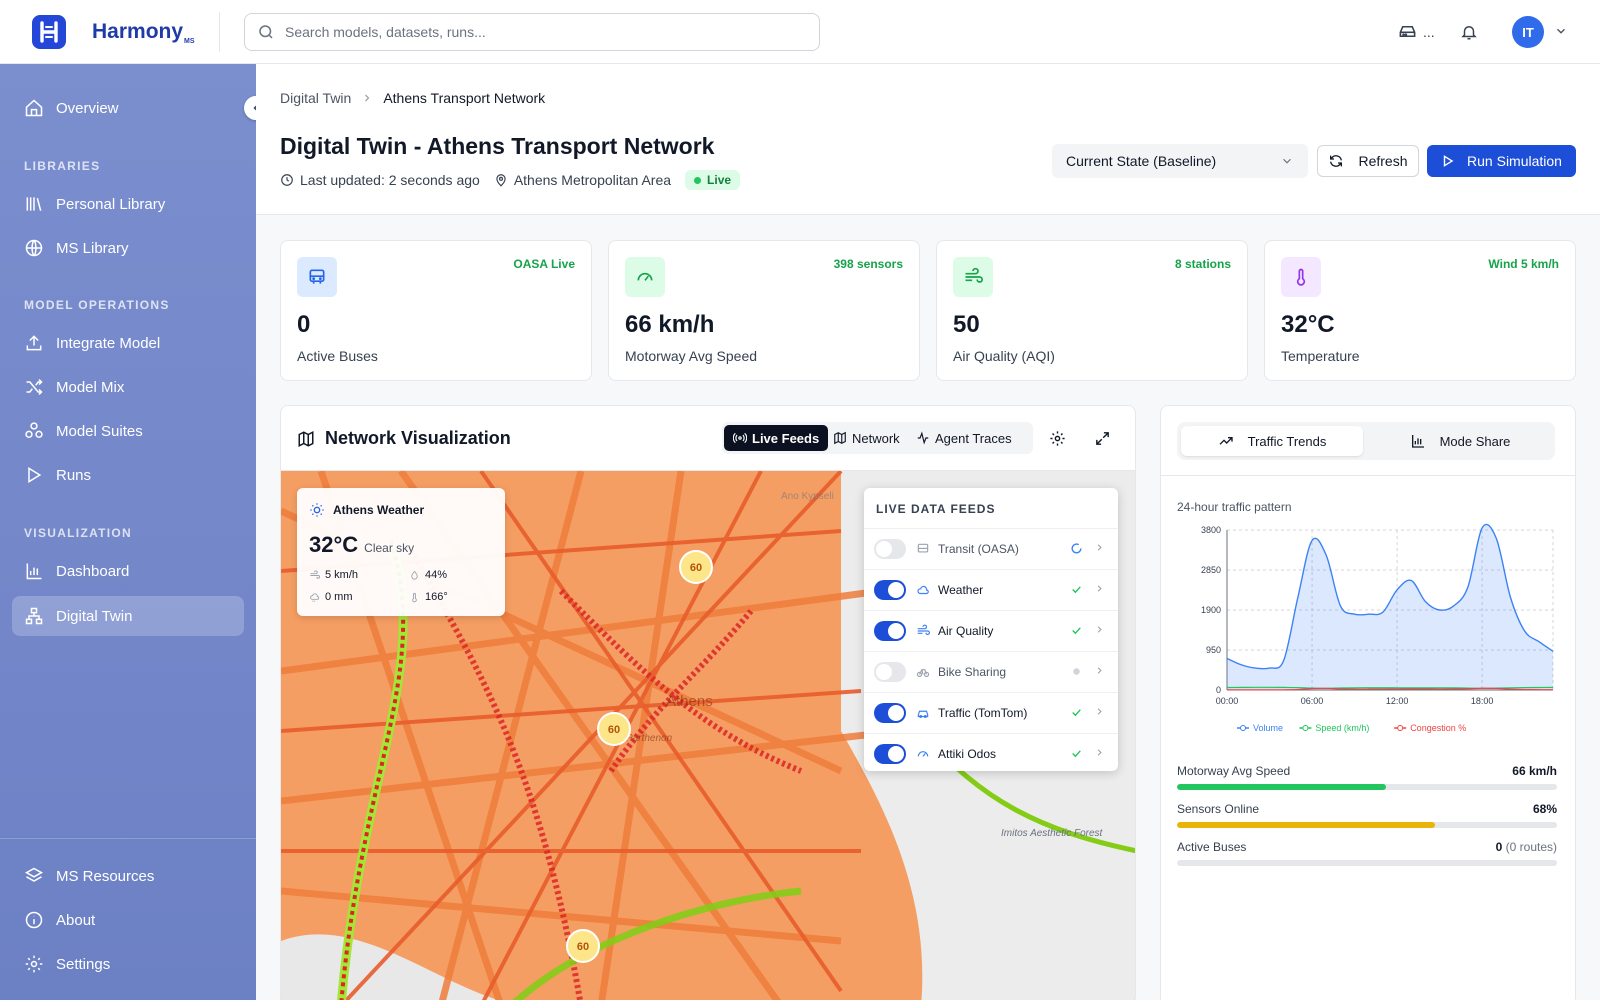 This screenshot has height=1000, width=1600. I want to click on sidebar-item-ms-resources: MS Resources, so click(128, 876).